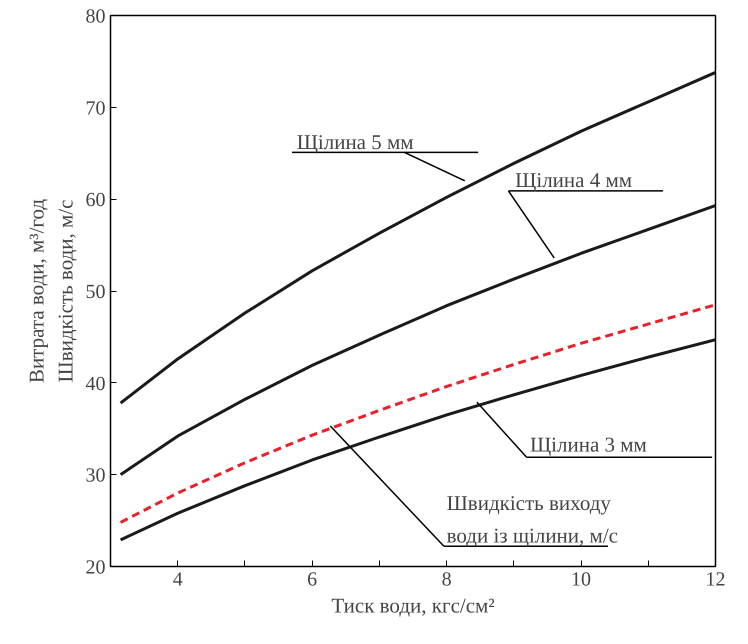  I want to click on x-tick-label: 8, so click(447, 579).